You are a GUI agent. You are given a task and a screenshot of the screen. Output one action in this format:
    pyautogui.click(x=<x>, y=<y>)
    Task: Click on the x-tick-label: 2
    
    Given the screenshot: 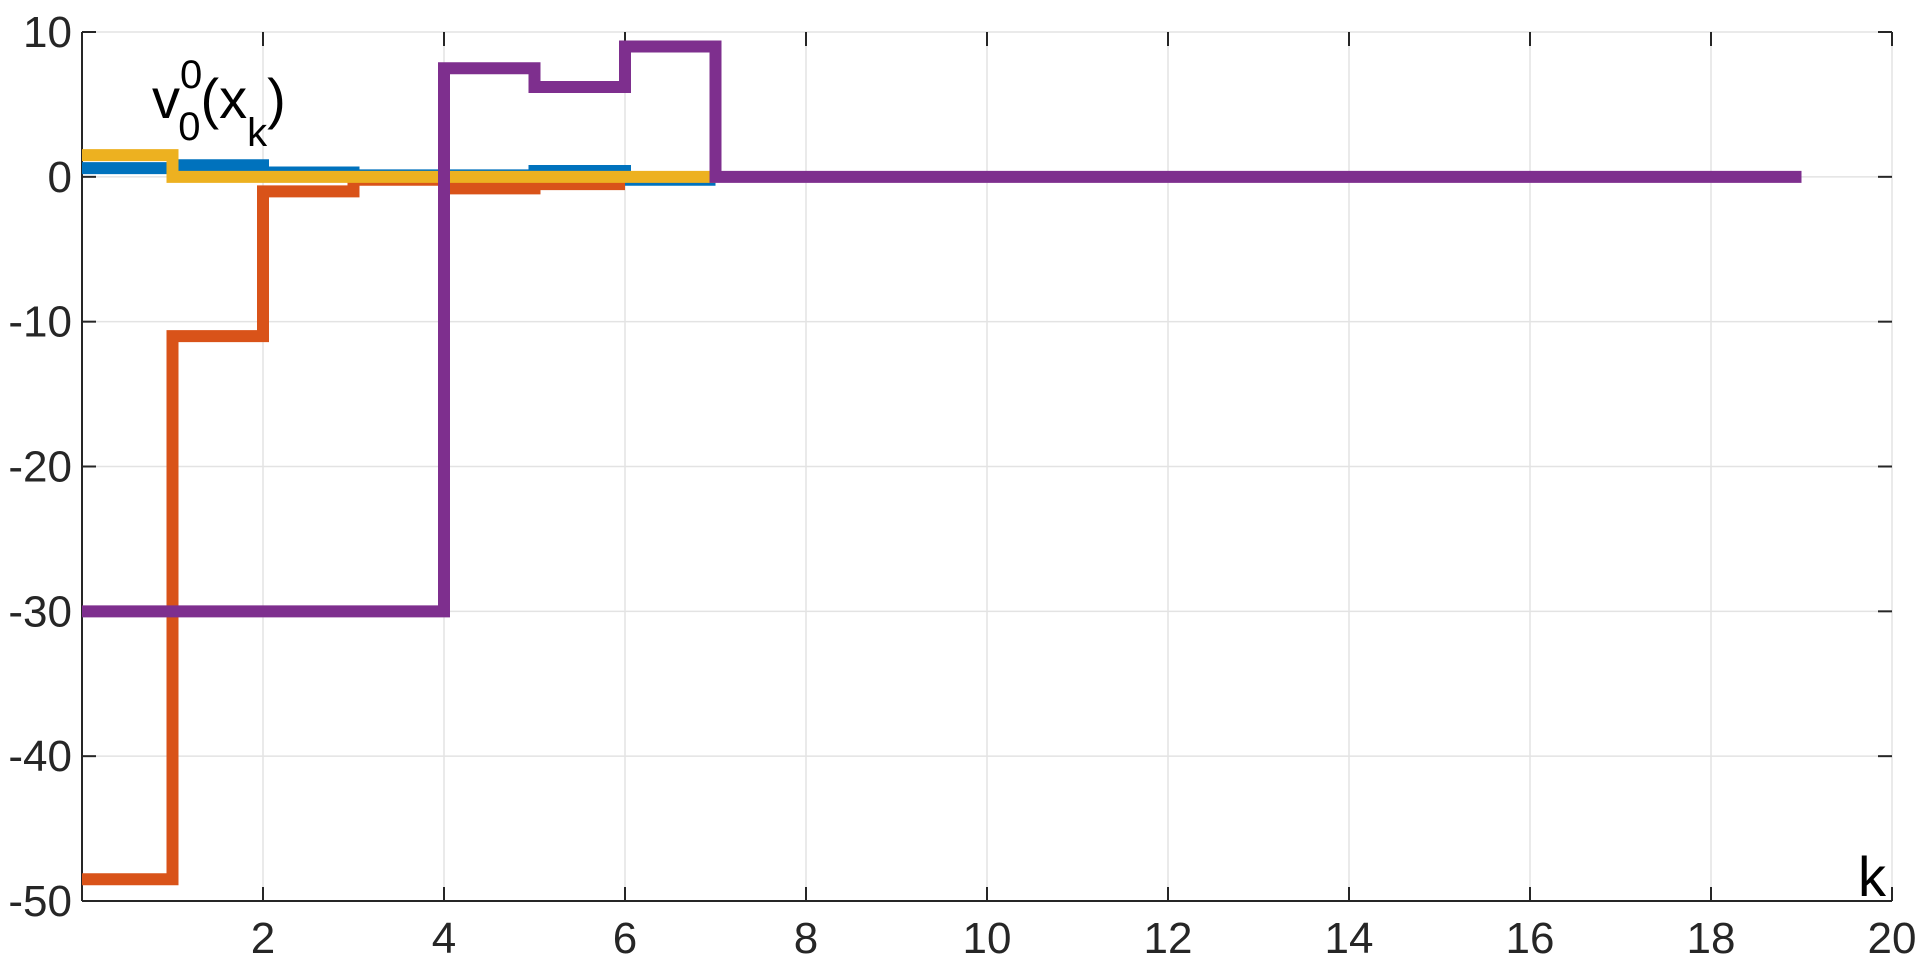 What is the action you would take?
    pyautogui.click(x=263, y=938)
    